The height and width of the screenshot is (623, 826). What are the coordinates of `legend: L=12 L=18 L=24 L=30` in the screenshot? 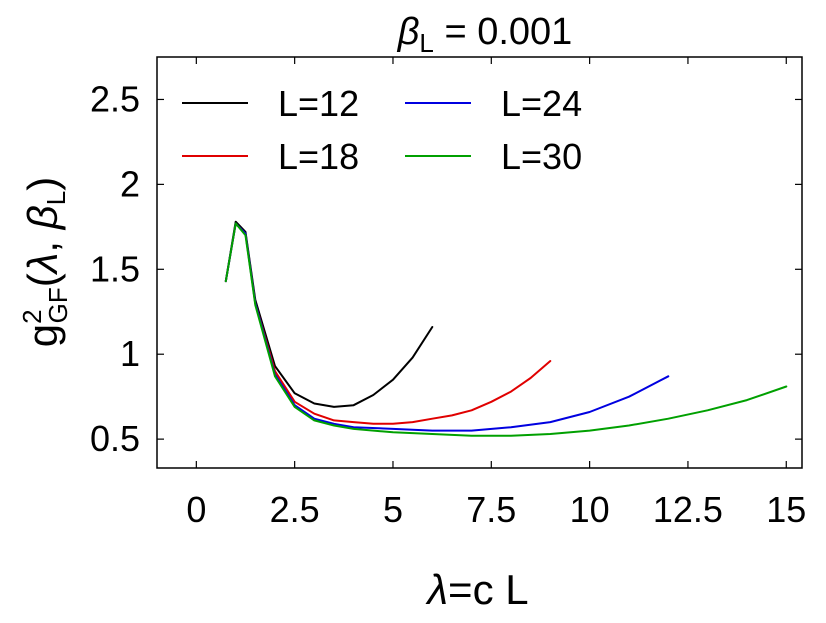 It's located at (382, 130).